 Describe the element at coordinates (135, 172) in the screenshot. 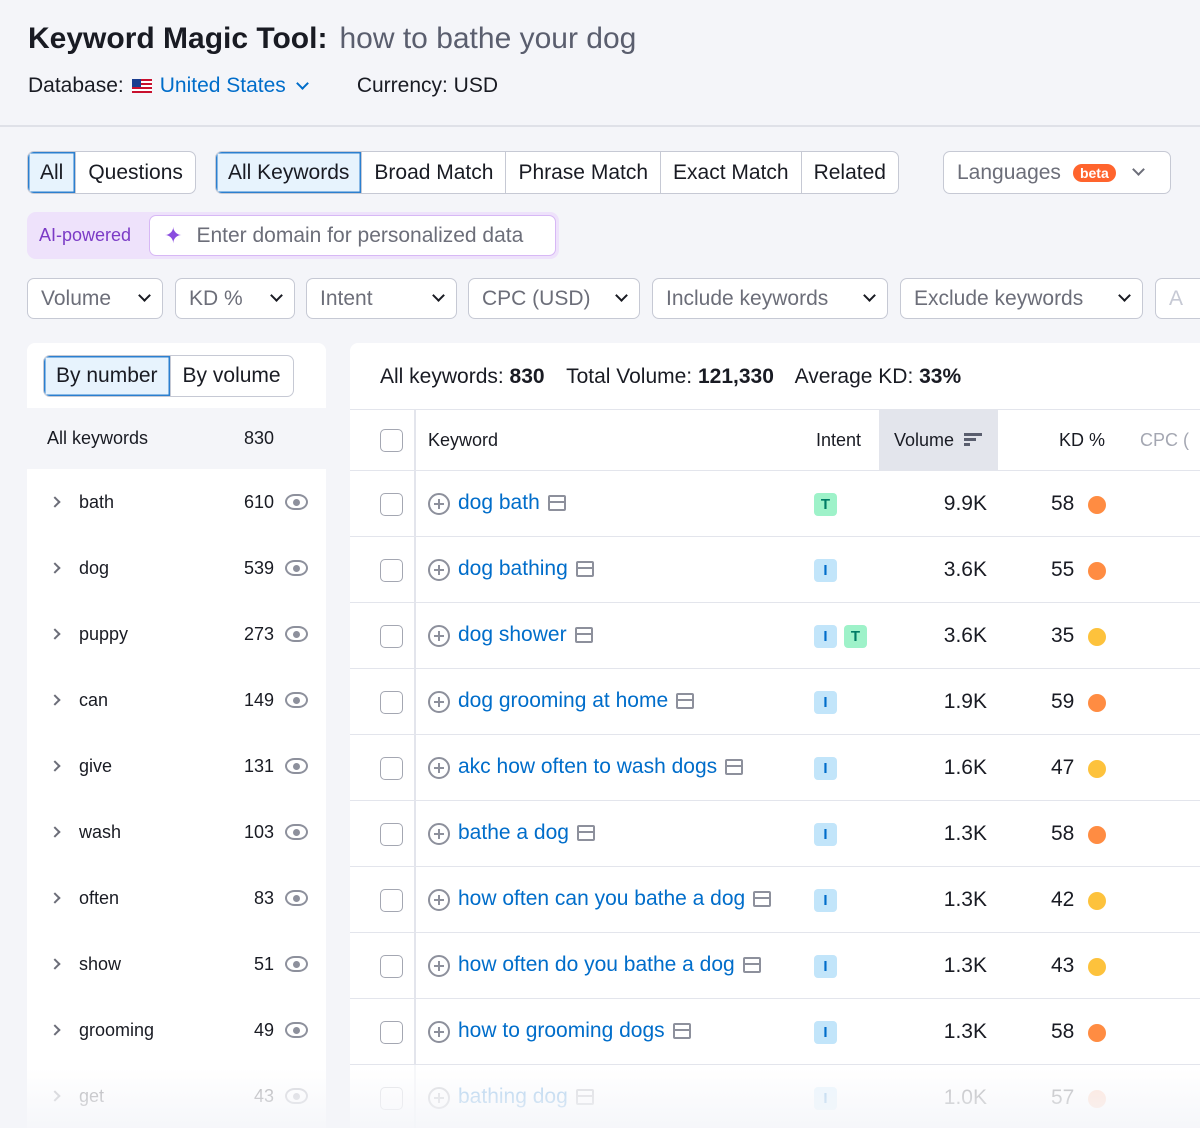

I see `tab-questions: Questions` at that location.